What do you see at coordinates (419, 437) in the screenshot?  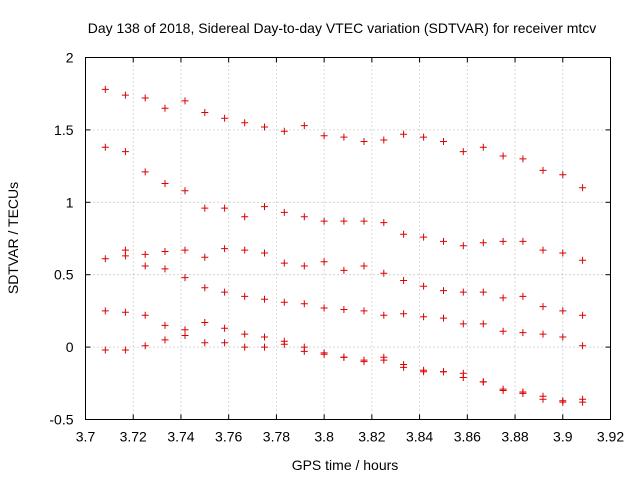 I see `x-tick-label: 3.84` at bounding box center [419, 437].